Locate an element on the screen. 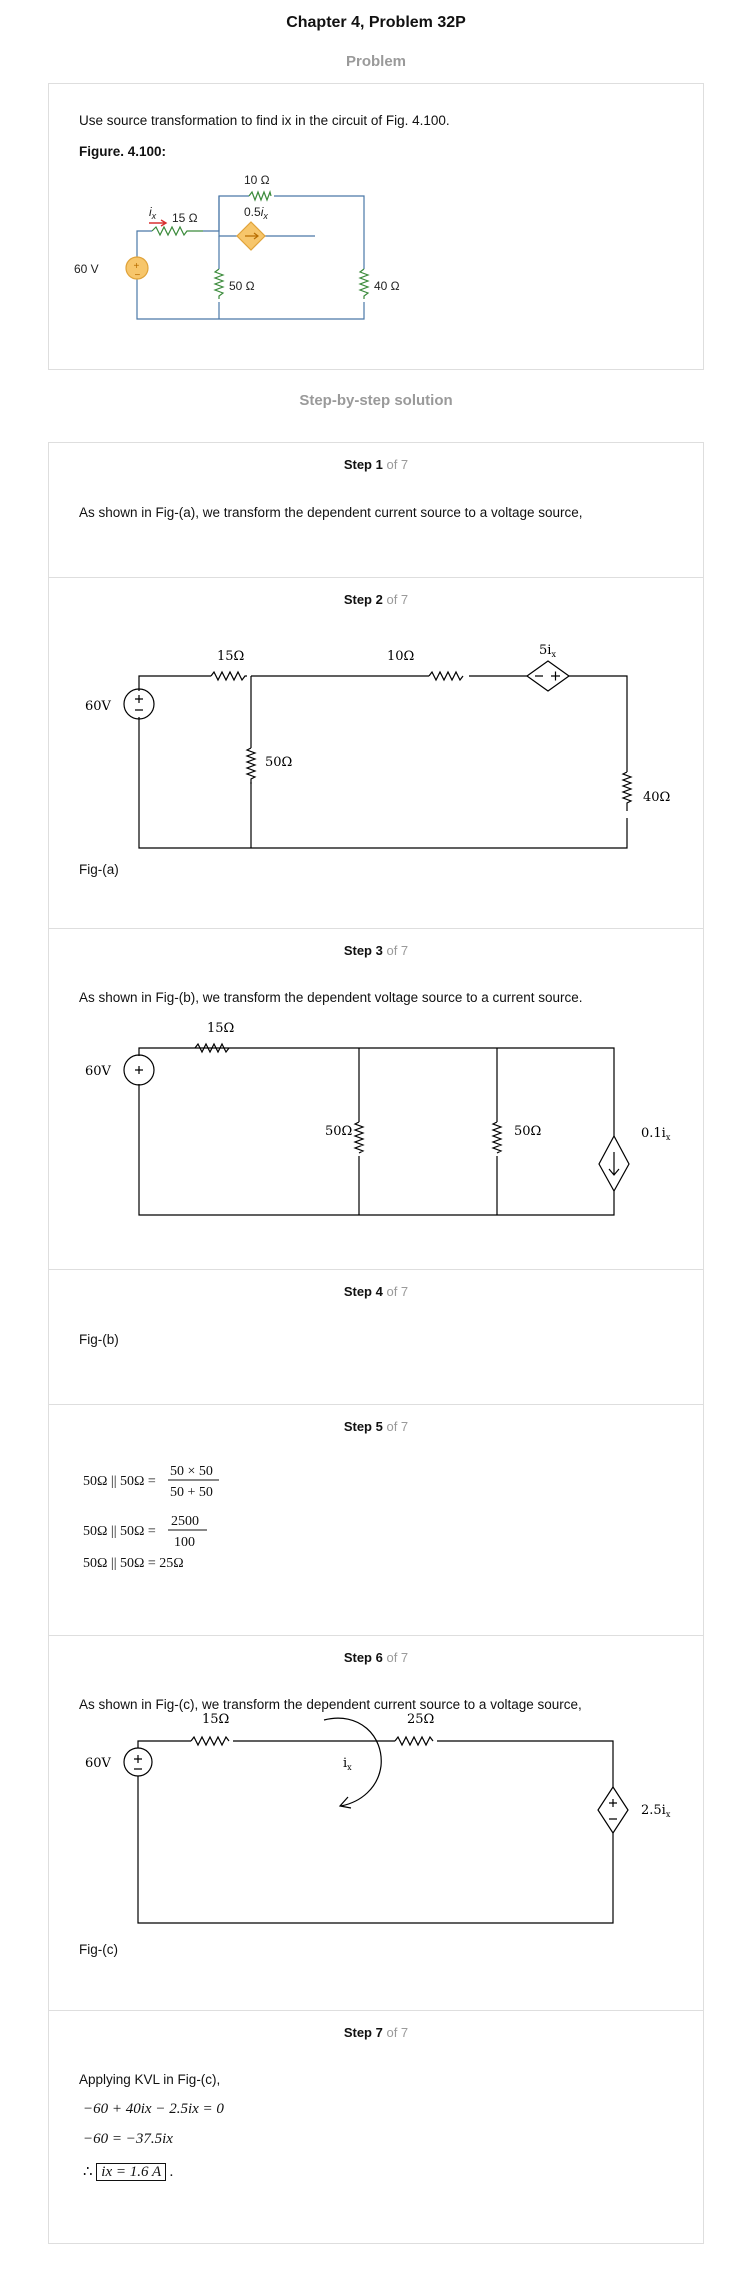 The width and height of the screenshot is (752, 2280). voltage-source-60v is located at coordinates (137, 268).